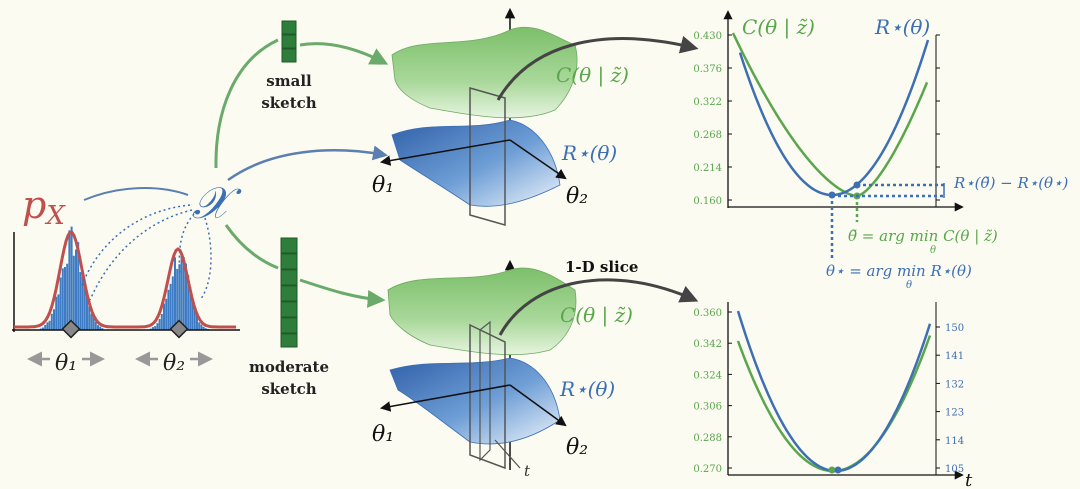 This screenshot has height=489, width=1080. I want to click on top-green-label: C(θ | z̃), so click(592, 75).